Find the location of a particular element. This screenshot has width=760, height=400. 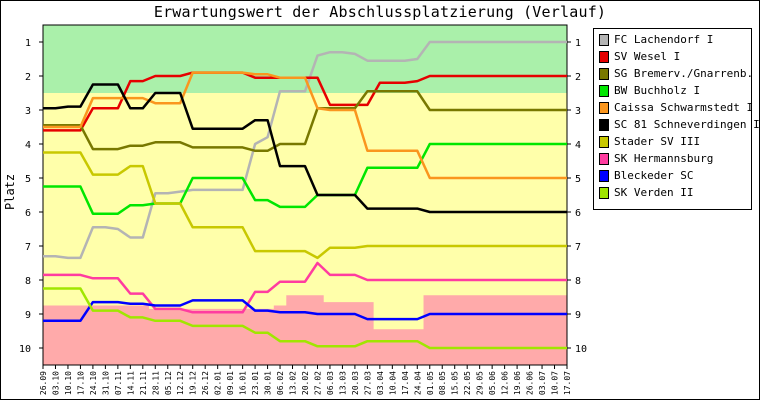

x-tick-label: 12.12 is located at coordinates (180, 383).